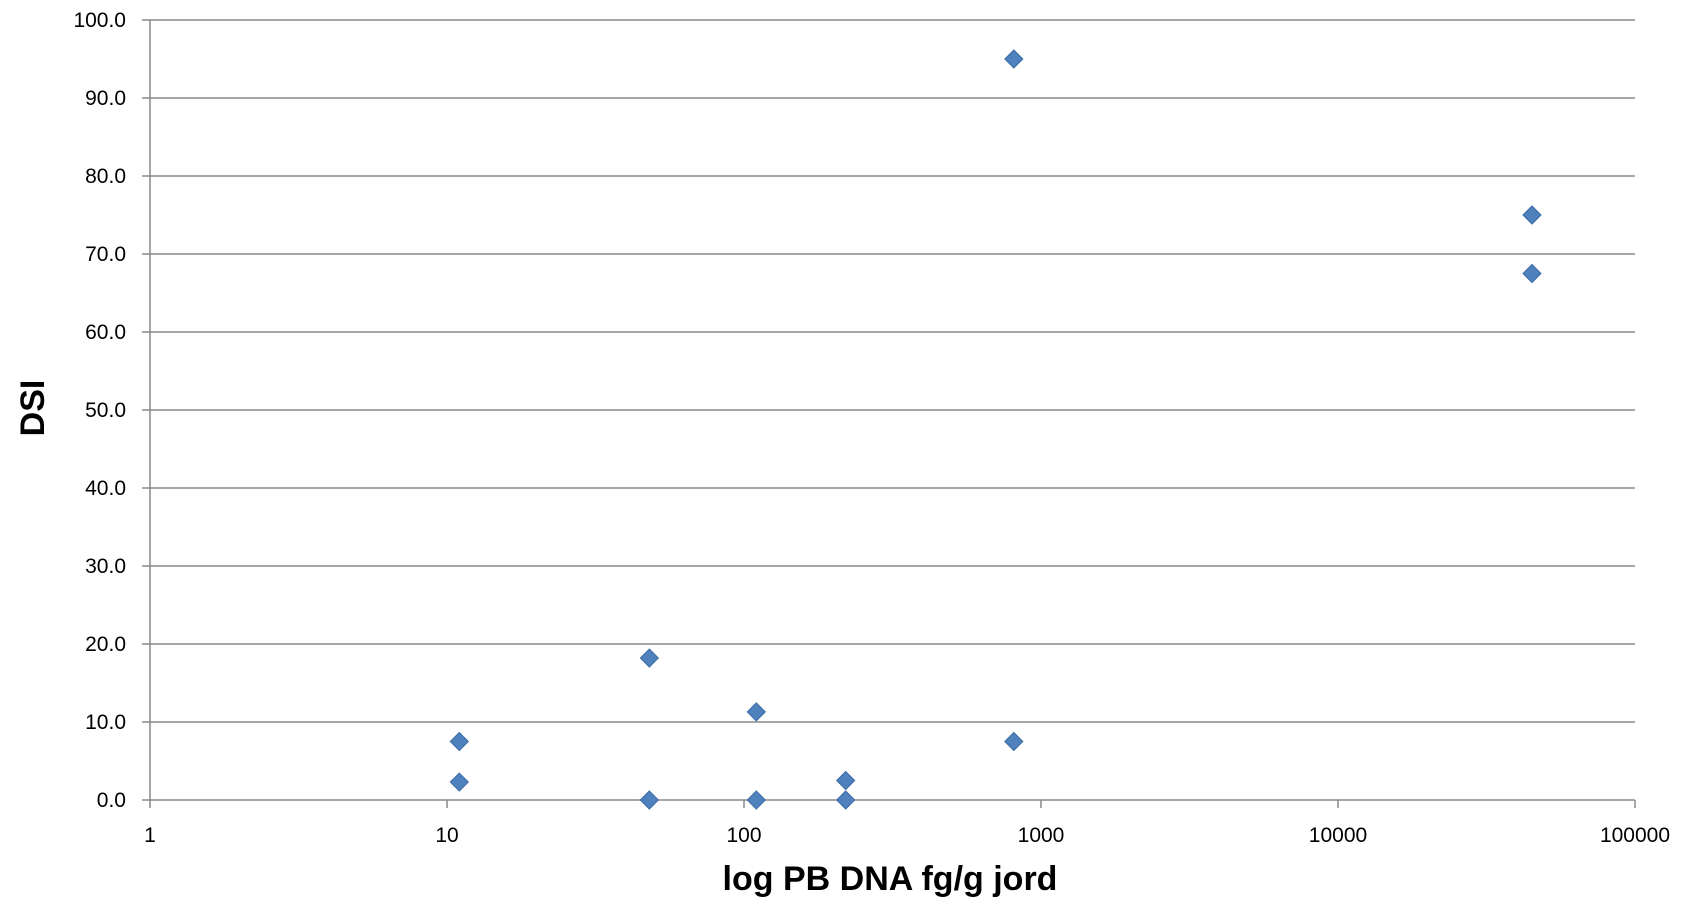 The height and width of the screenshot is (904, 1684). I want to click on y-tick-label: 100.0, so click(99, 20).